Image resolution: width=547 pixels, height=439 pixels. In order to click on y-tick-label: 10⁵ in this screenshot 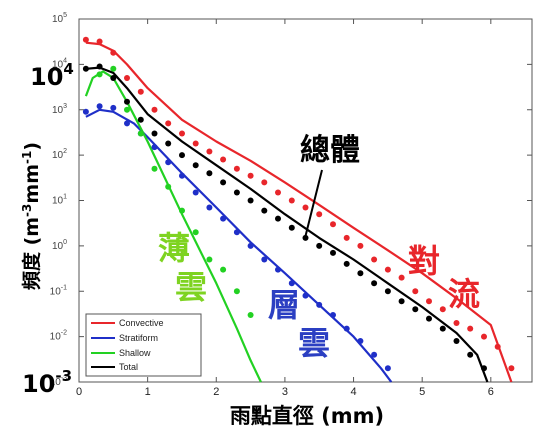, I will do `click(59, 18)`.